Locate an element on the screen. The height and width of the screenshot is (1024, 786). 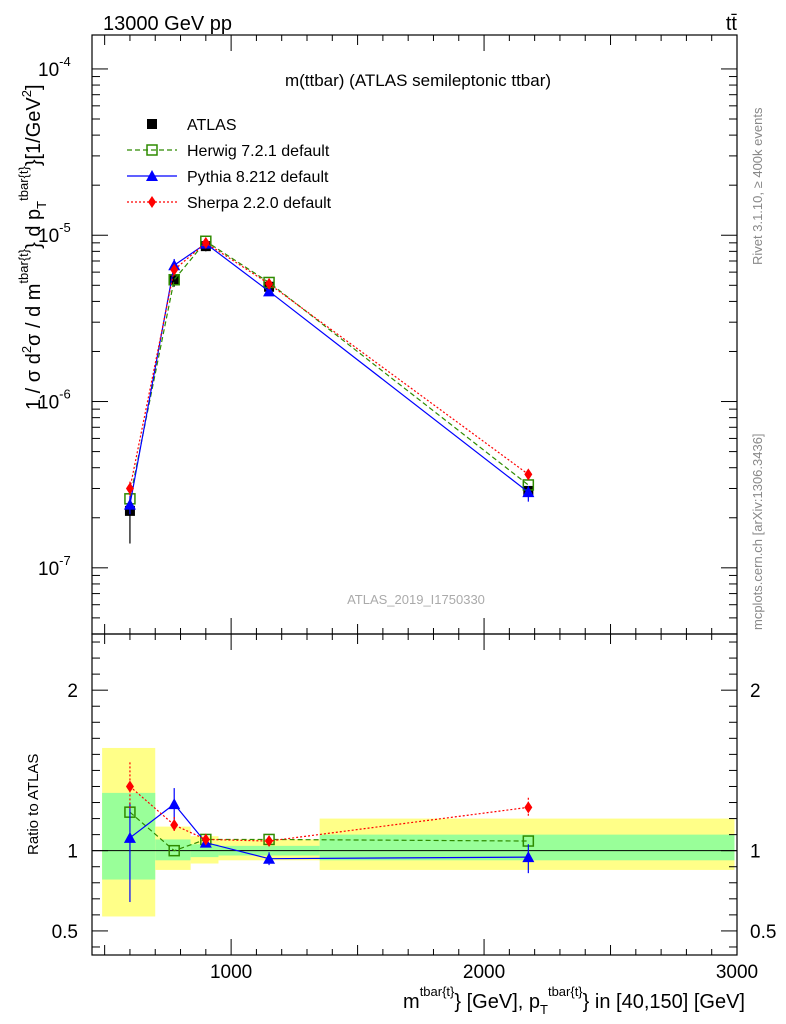
ratio-y-tick-label: 1 is located at coordinates (72, 852).